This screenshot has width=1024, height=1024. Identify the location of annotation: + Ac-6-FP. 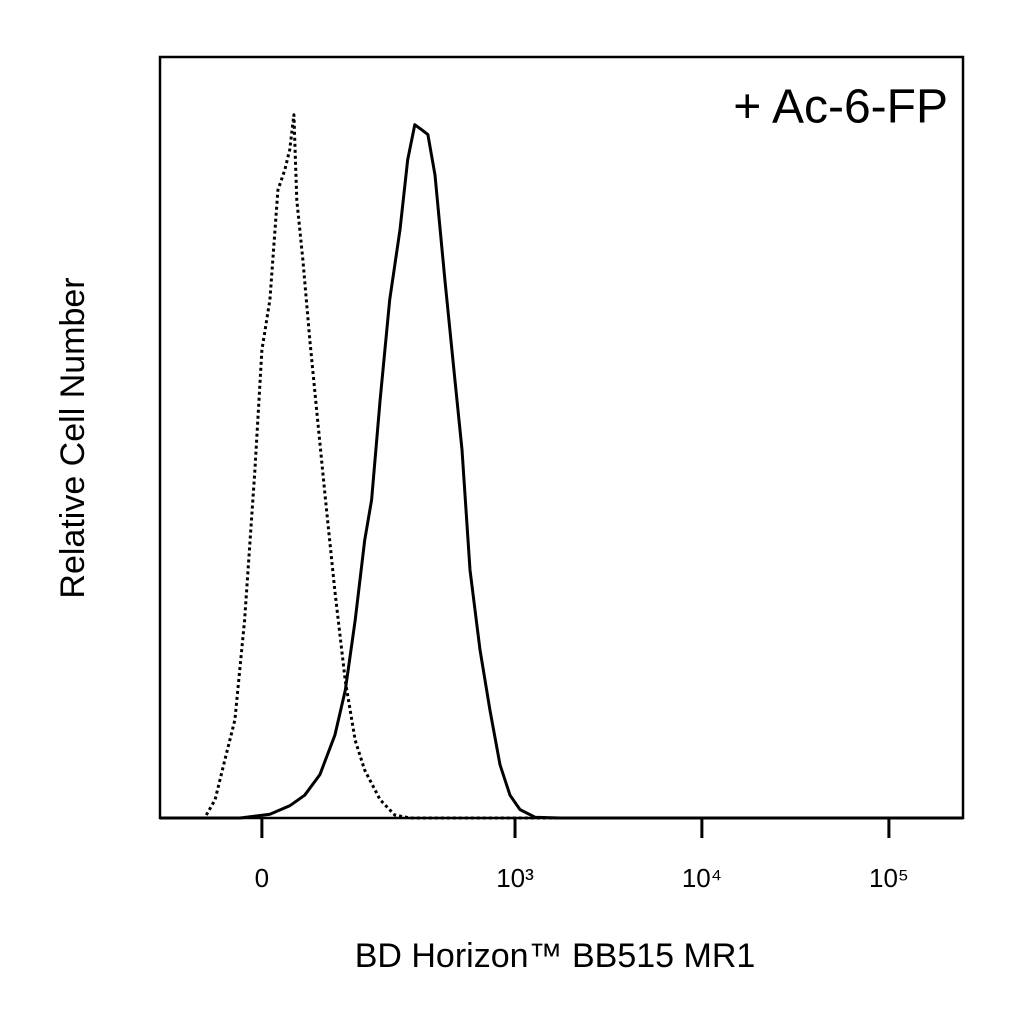
(840, 107).